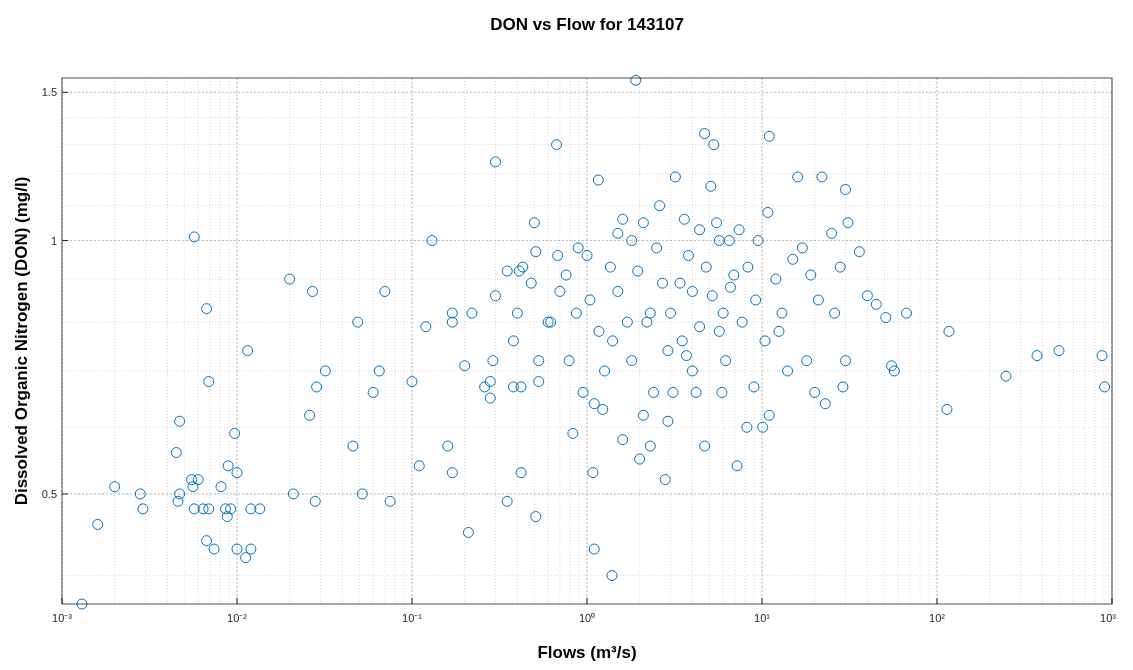 The height and width of the screenshot is (670, 1133). Describe the element at coordinates (53, 240) in the screenshot. I see `y-tick-label: 1` at that location.